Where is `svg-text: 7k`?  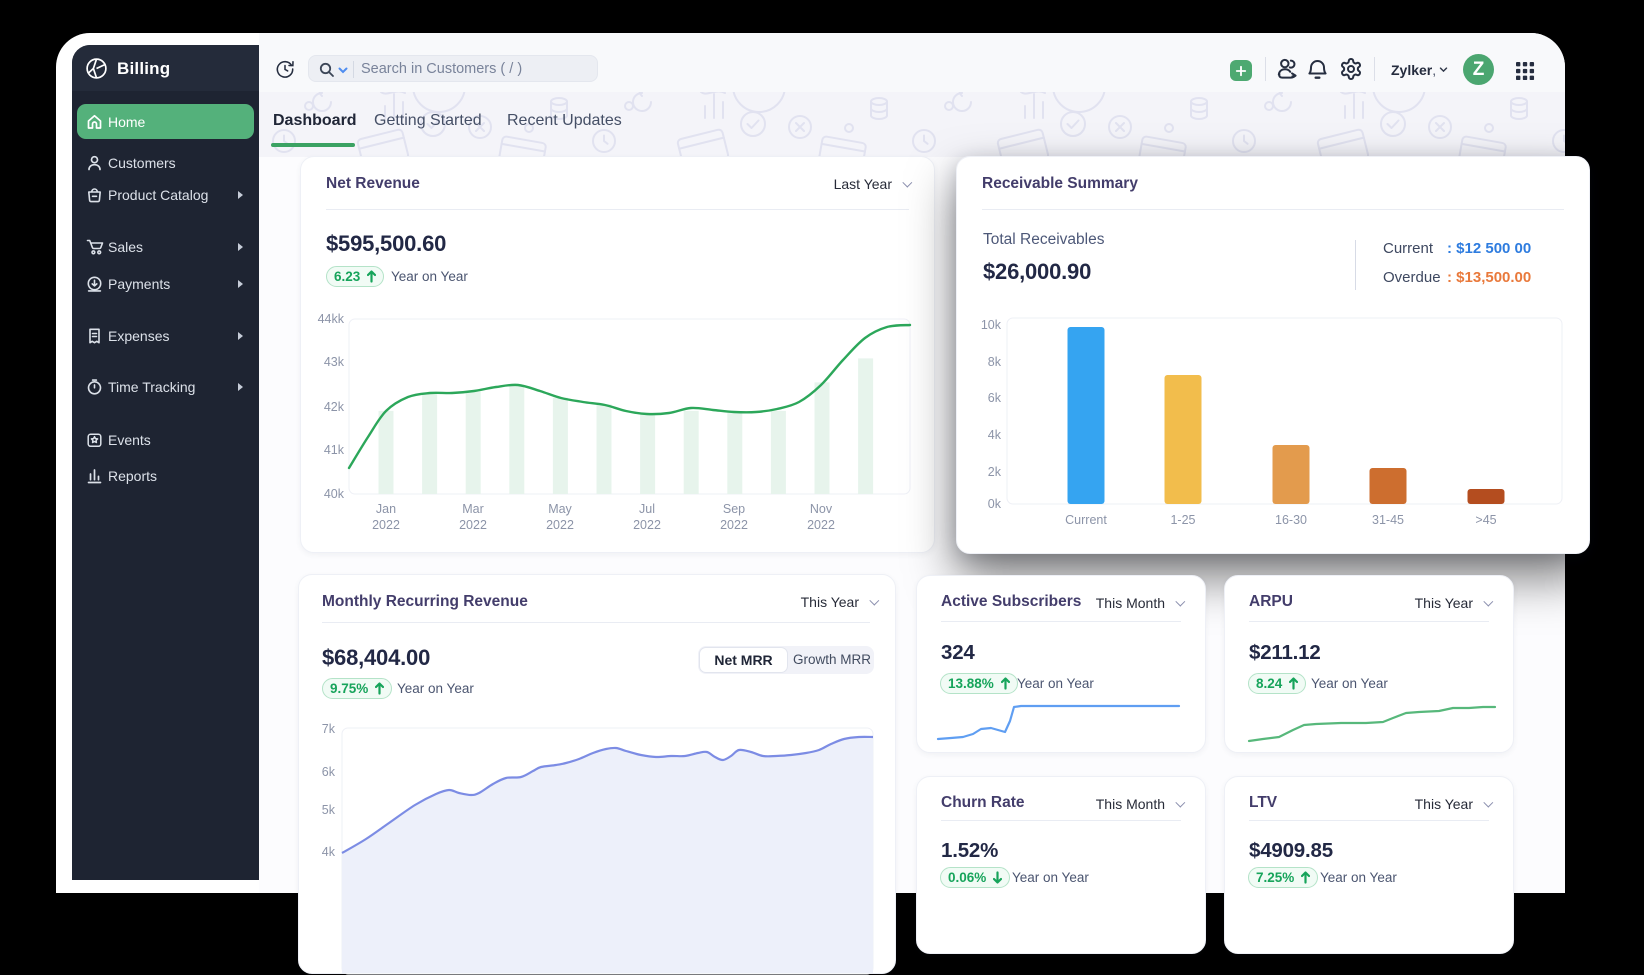
svg-text: 7k is located at coordinates (329, 729).